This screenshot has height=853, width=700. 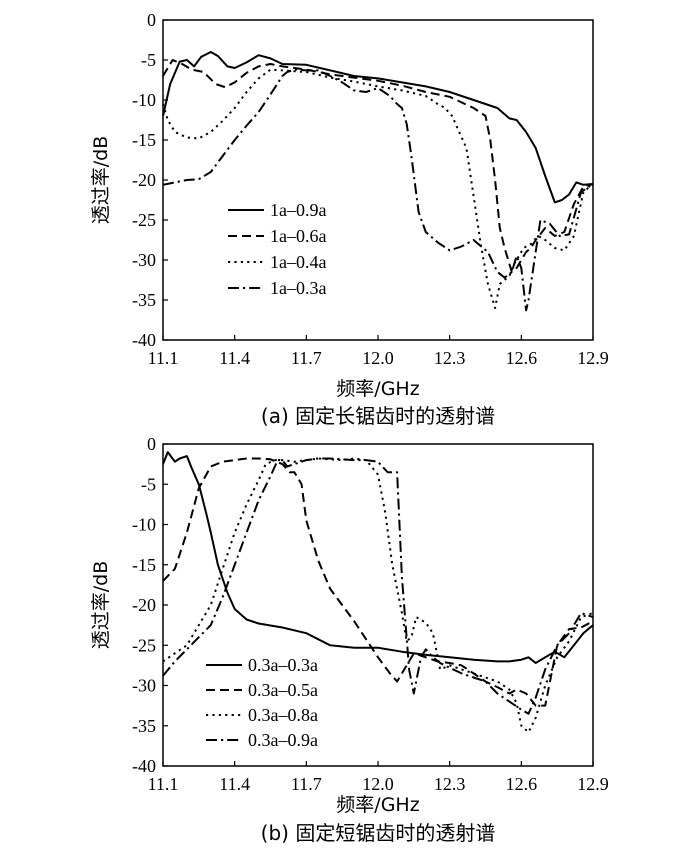 What do you see at coordinates (450, 358) in the screenshot?
I see `panel-a-x-tick-label: 12.3` at bounding box center [450, 358].